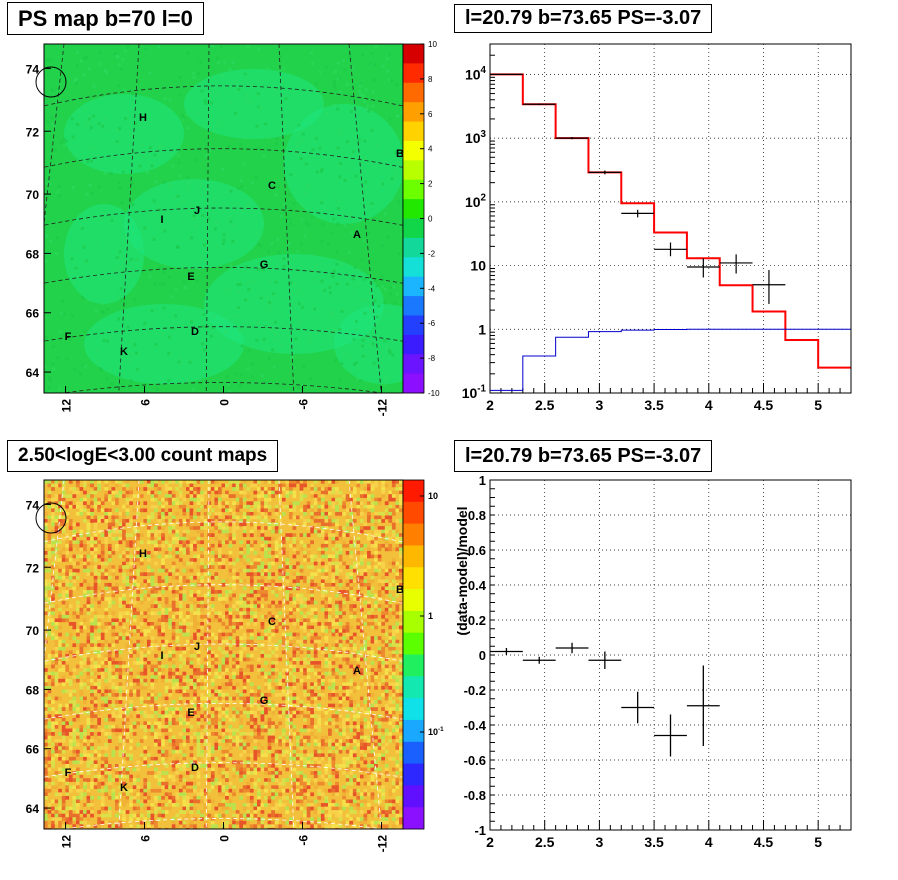 The image size is (898, 880). Describe the element at coordinates (33, 69) in the screenshot. I see `b-axis-label: 74` at that location.